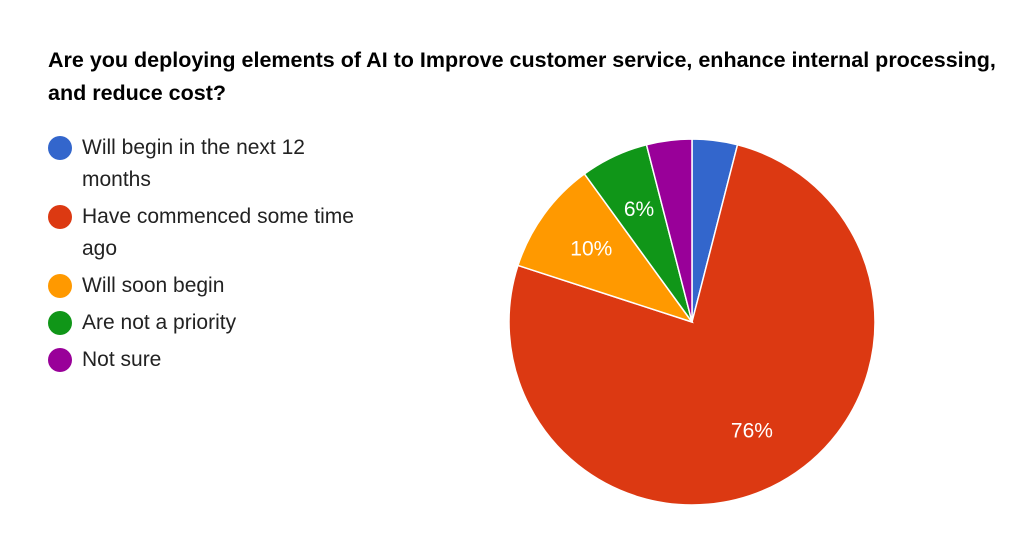  I want to click on data-label-have-commenced: 76%, so click(752, 431).